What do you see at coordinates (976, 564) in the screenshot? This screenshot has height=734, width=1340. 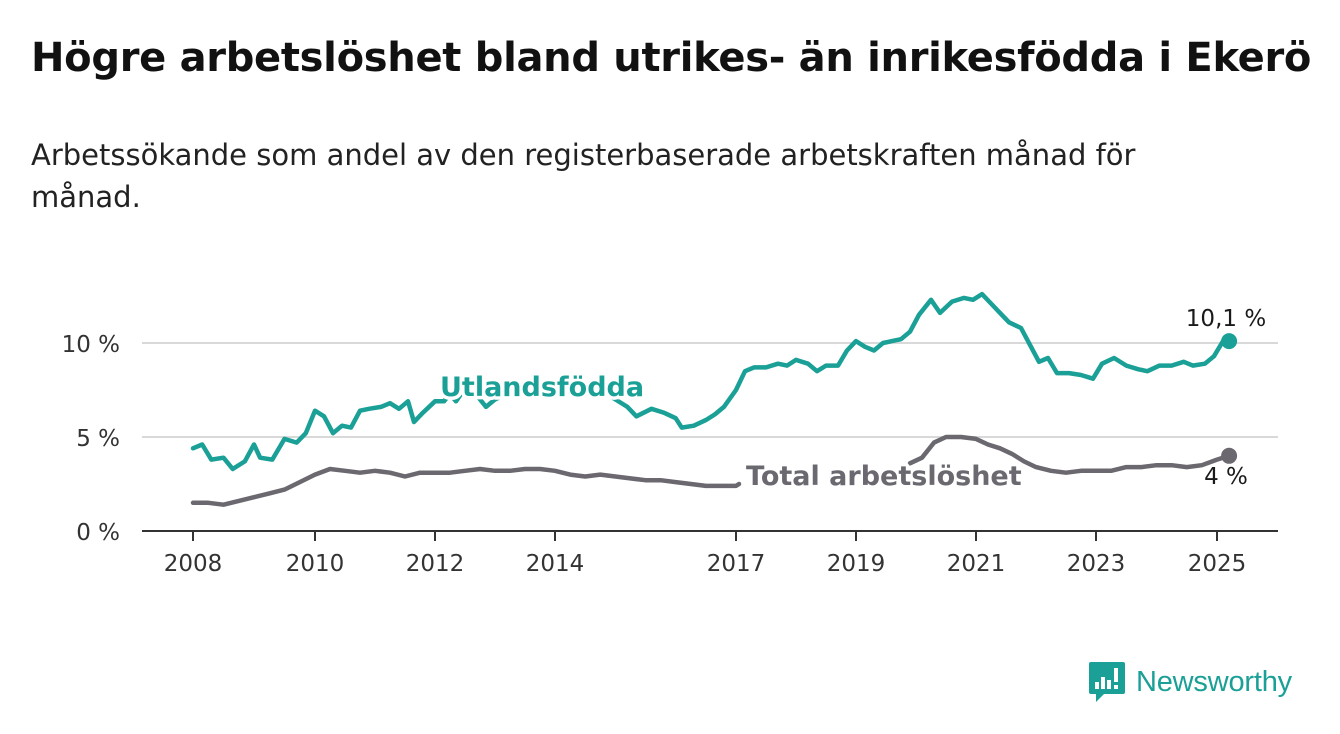 I see `x-tick-label: 2021` at bounding box center [976, 564].